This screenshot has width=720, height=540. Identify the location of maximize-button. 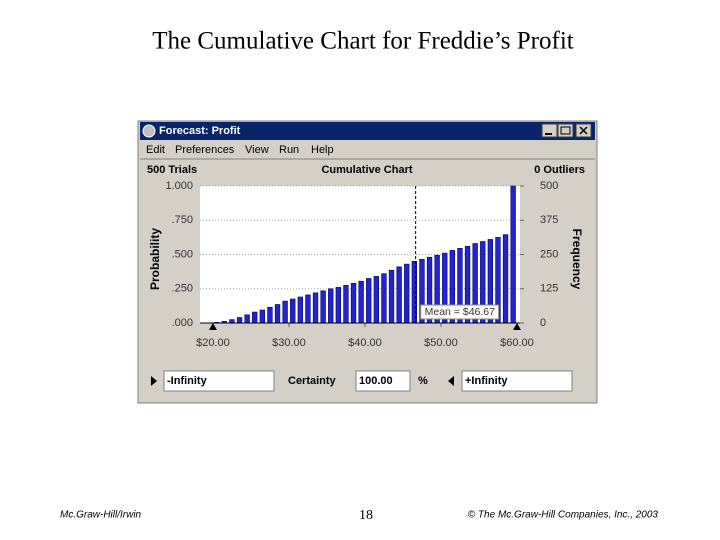
(565, 130).